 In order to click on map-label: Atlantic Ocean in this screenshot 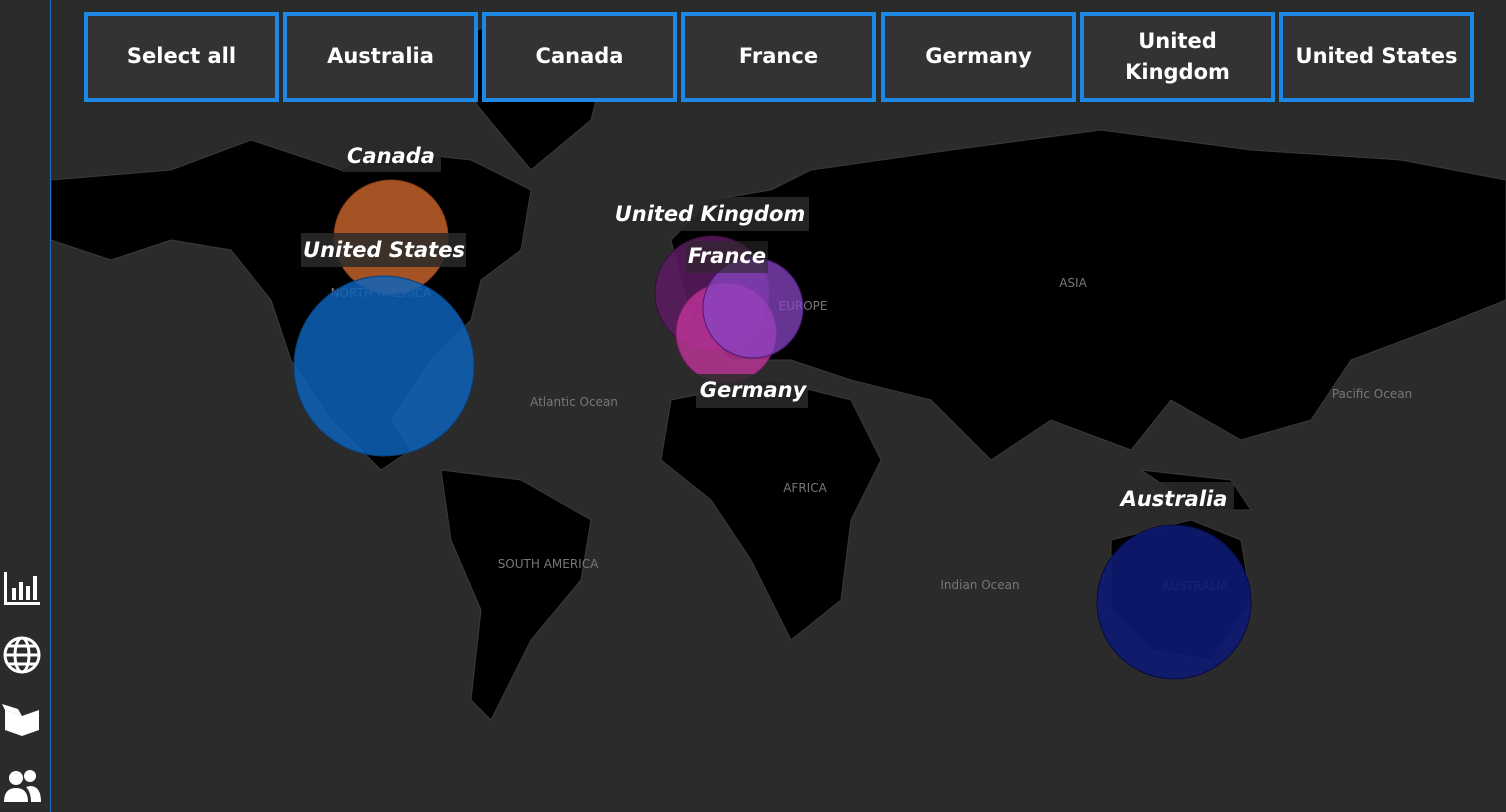, I will do `click(574, 402)`.